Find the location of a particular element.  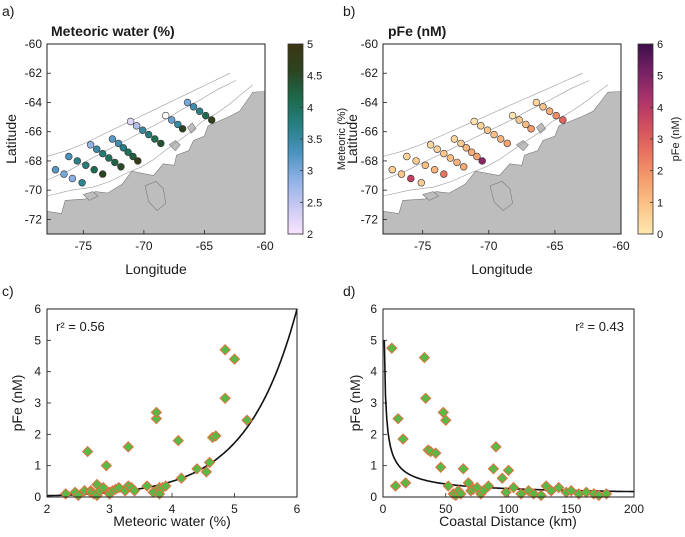

colorbar-b-label: pFe (nM) is located at coordinates (676, 139).